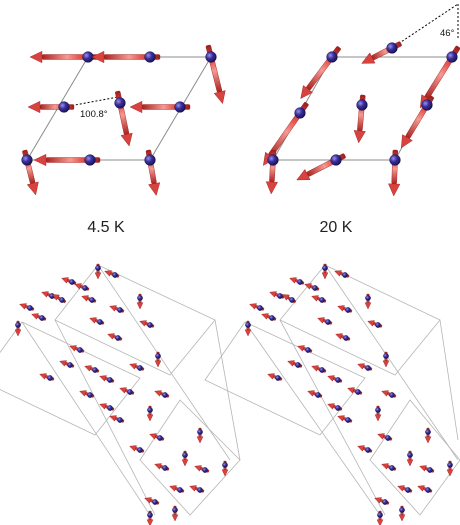  Describe the element at coordinates (94, 114) in the screenshot. I see `angle-label-4-5k: 100.8°` at that location.